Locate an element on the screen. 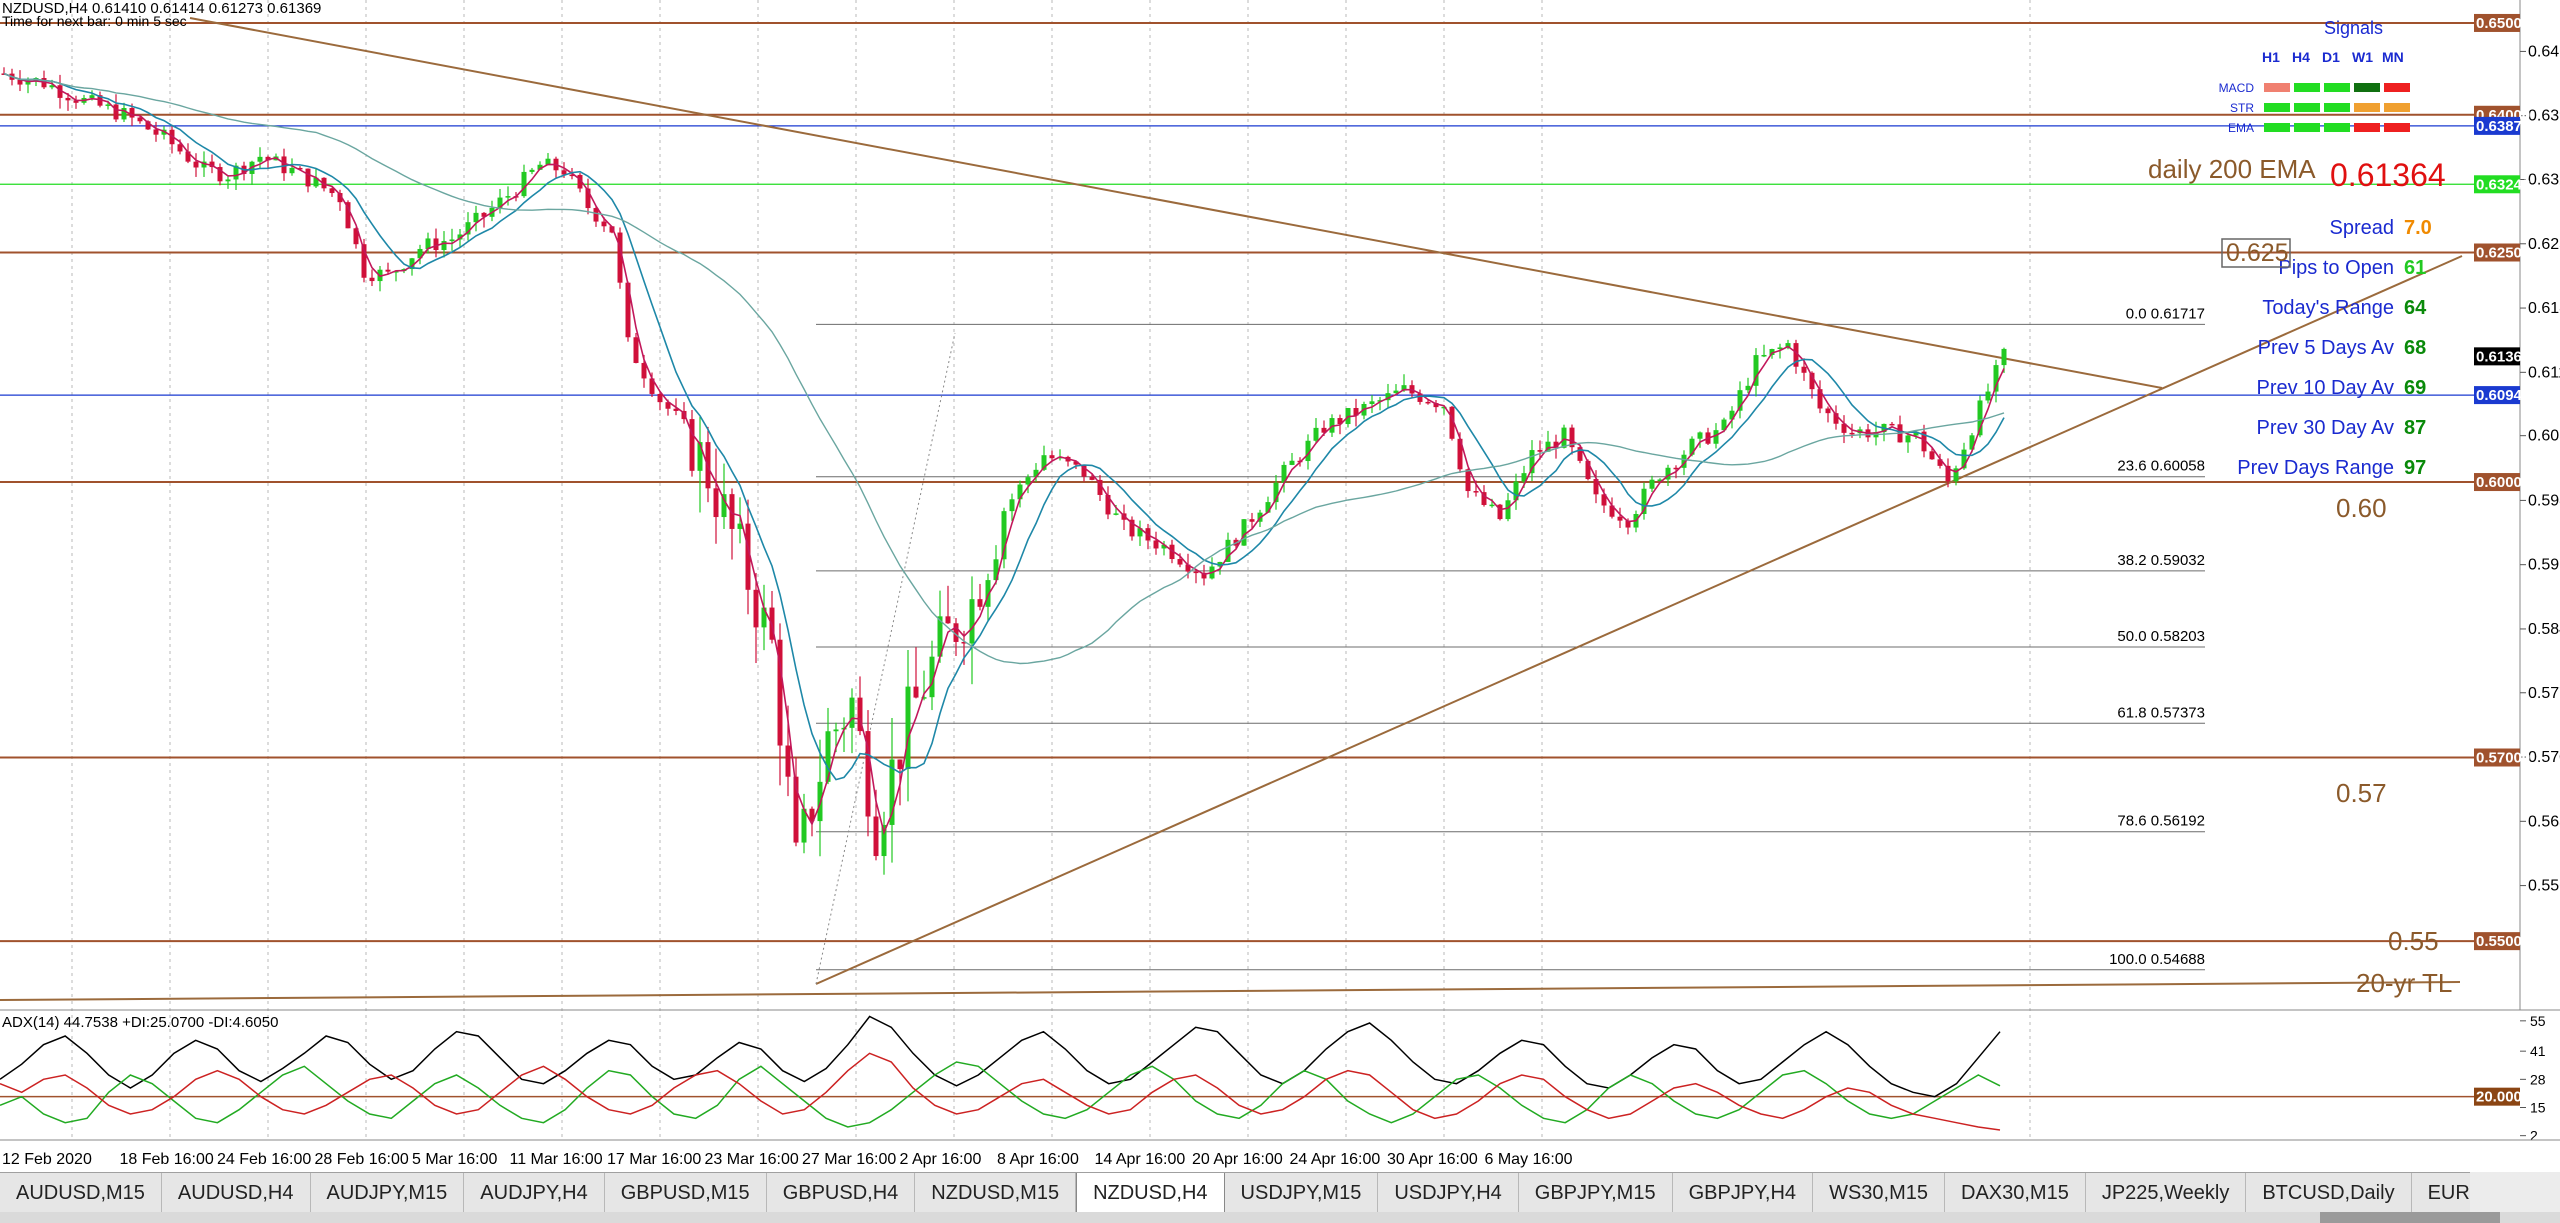 The height and width of the screenshot is (1223, 2560). box-0625-frame is located at coordinates (2256, 253).